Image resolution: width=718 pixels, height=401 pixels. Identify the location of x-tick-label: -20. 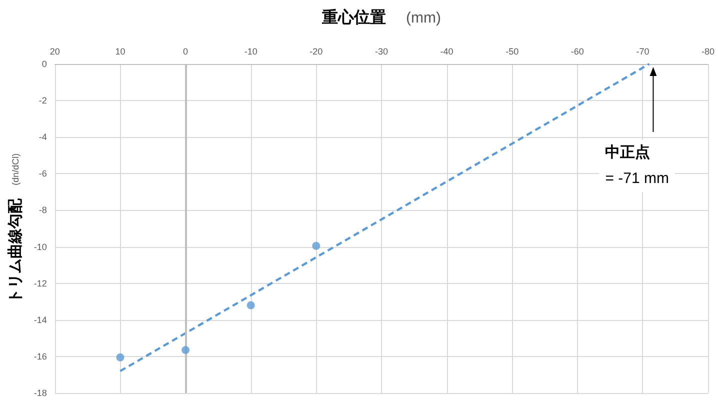
(316, 51).